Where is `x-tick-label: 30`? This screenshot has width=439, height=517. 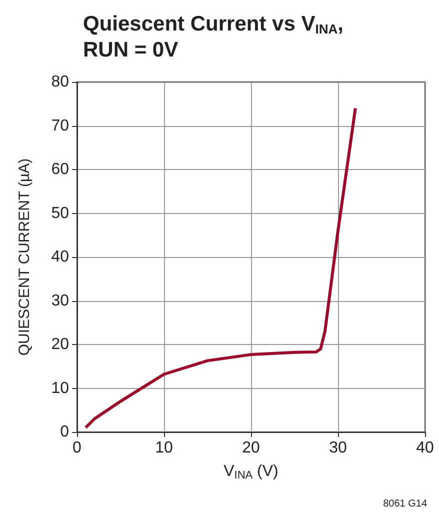
x-tick-label: 30 is located at coordinates (338, 448).